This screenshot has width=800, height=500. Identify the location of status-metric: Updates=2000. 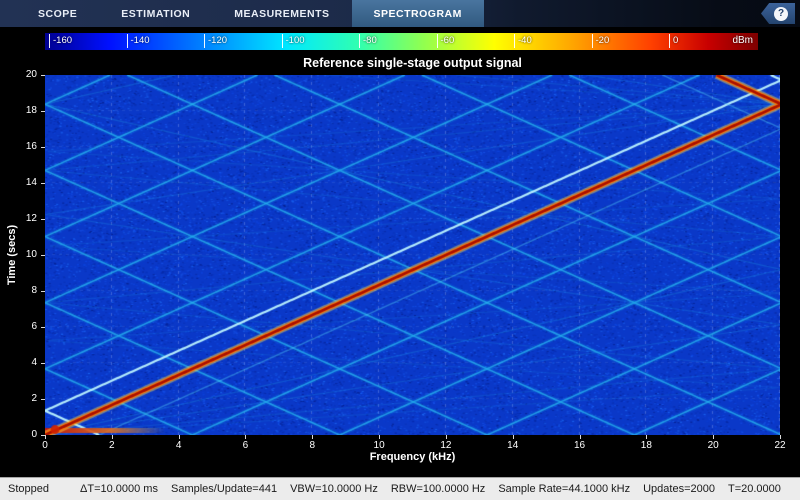
(679, 489).